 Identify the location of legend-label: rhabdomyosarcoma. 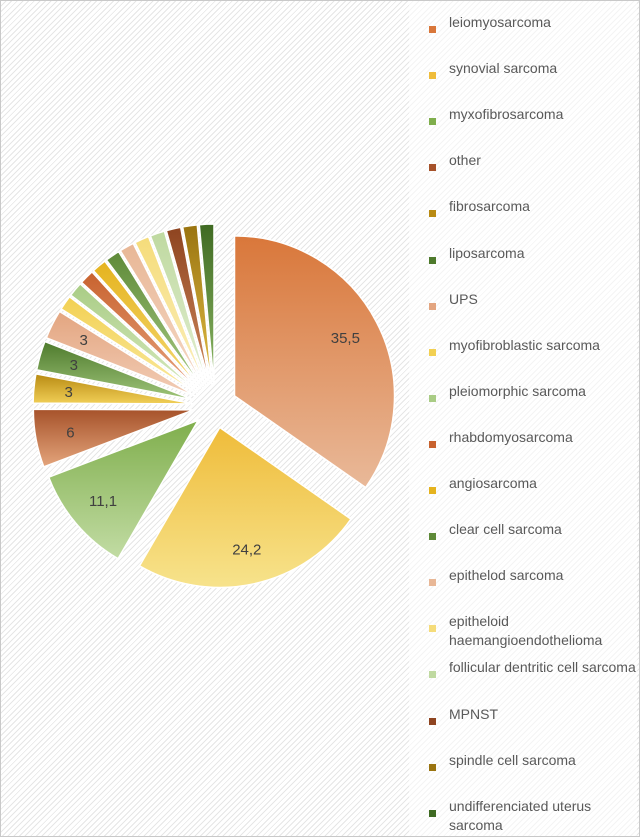
(511, 436).